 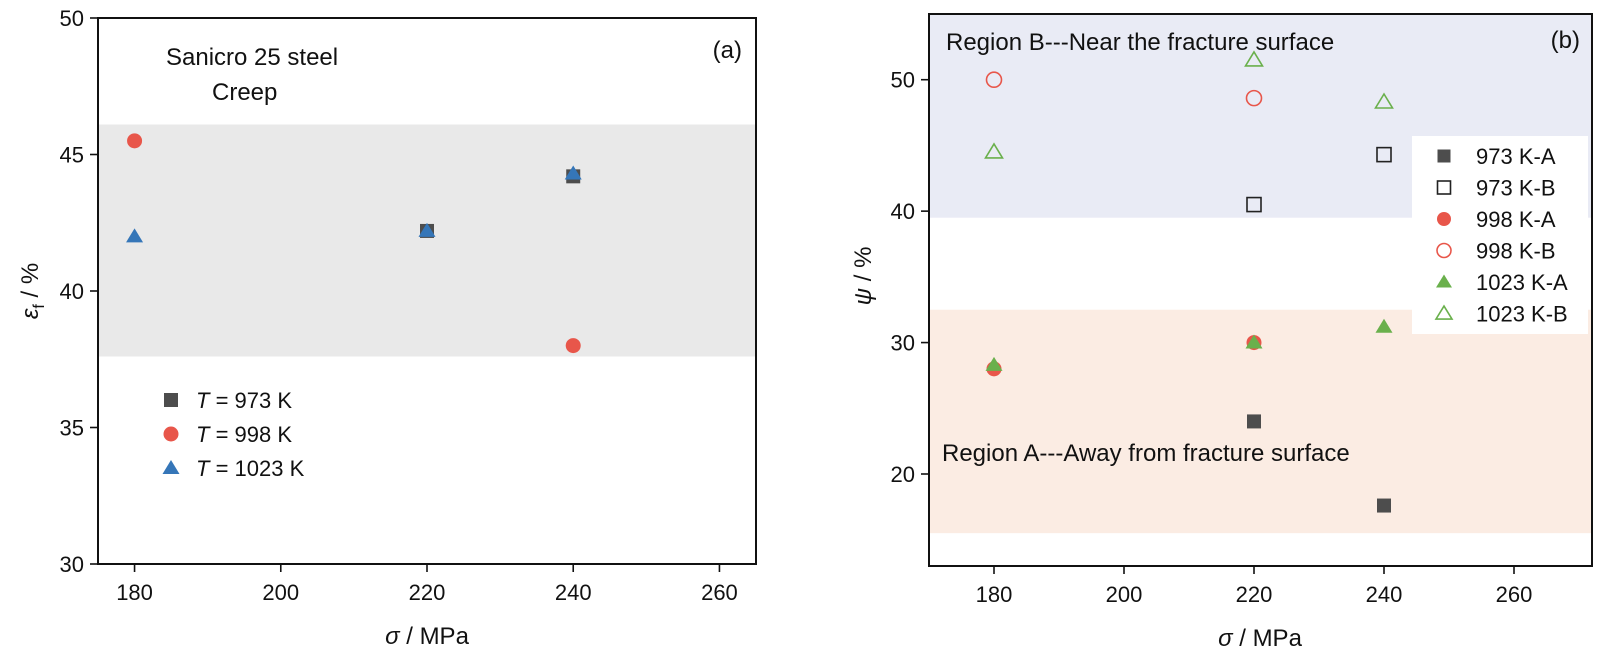 What do you see at coordinates (256, 468) in the screenshot?
I see `legend-text: = 1023 K` at bounding box center [256, 468].